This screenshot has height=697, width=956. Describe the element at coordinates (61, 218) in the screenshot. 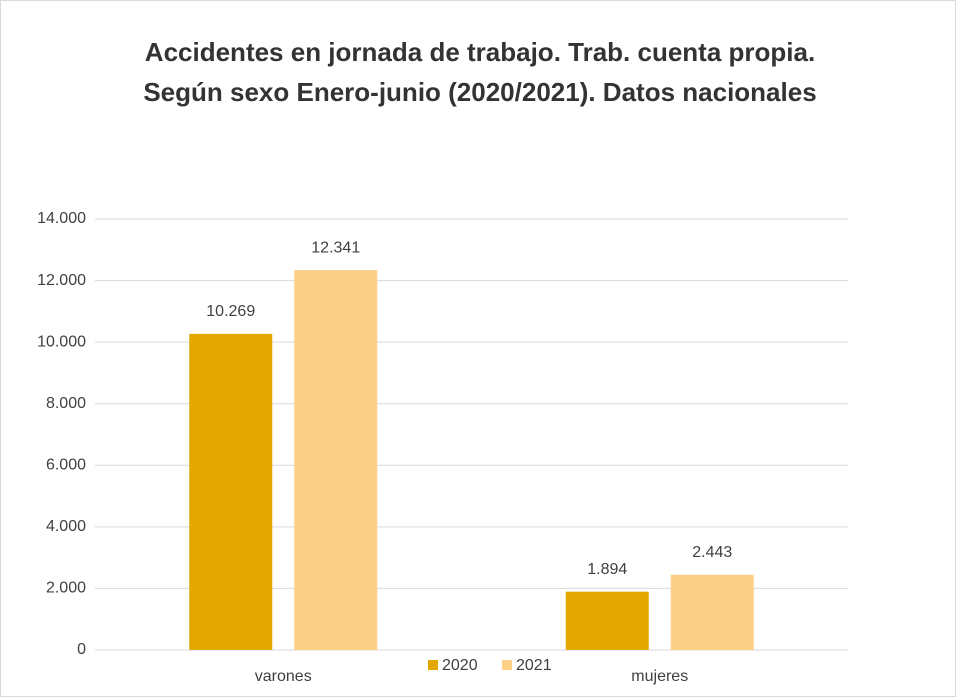

I see `y-tick-label: 14.000` at that location.